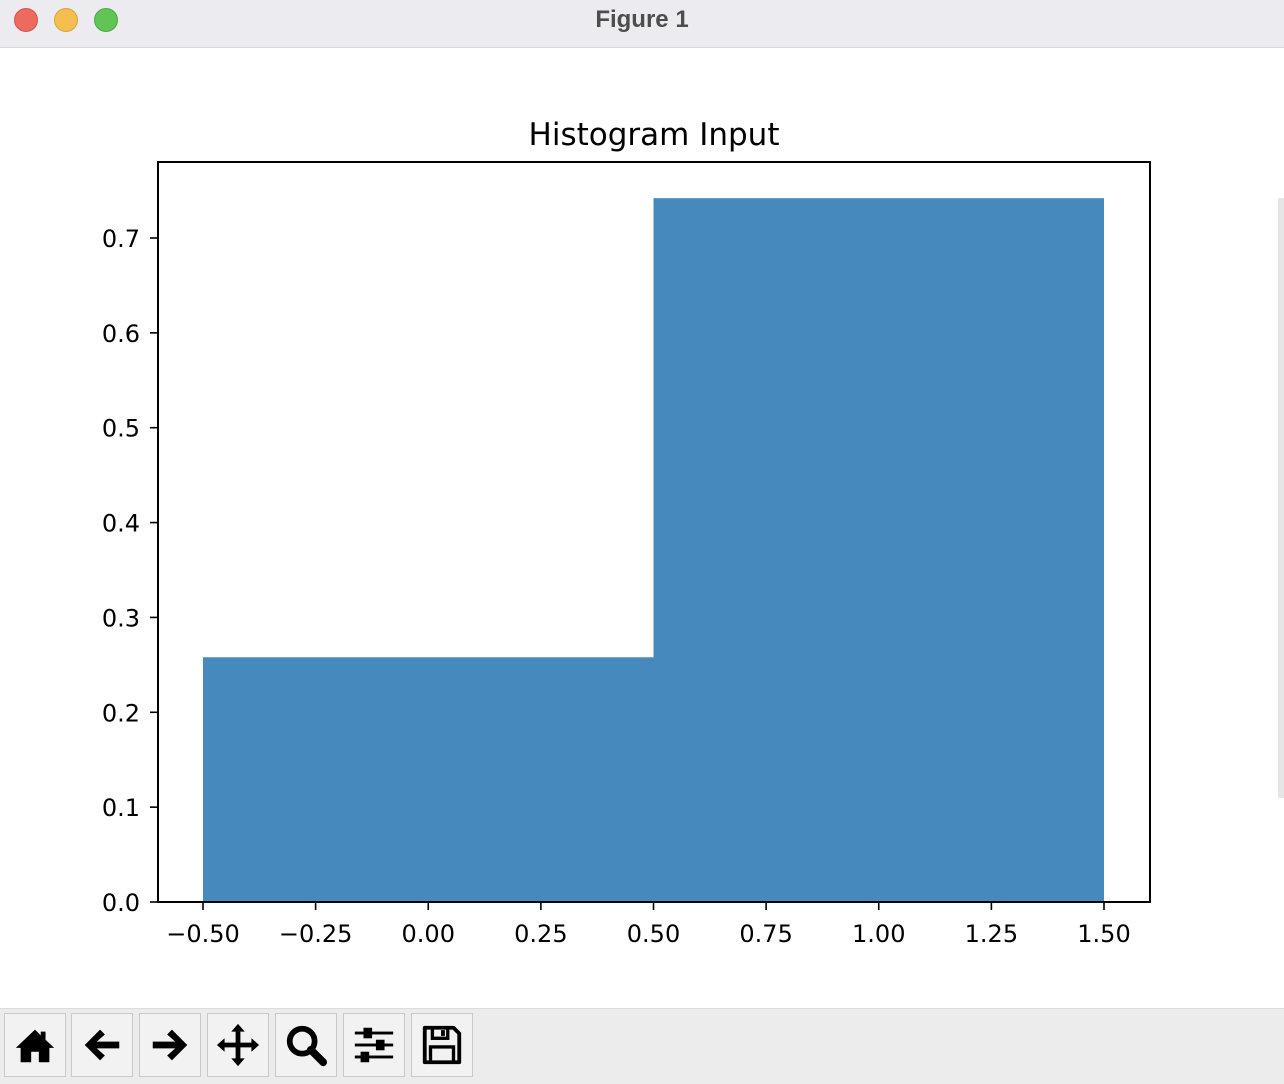 The width and height of the screenshot is (1284, 1084). What do you see at coordinates (121, 713) in the screenshot?
I see `y-tick-label: 0.2` at bounding box center [121, 713].